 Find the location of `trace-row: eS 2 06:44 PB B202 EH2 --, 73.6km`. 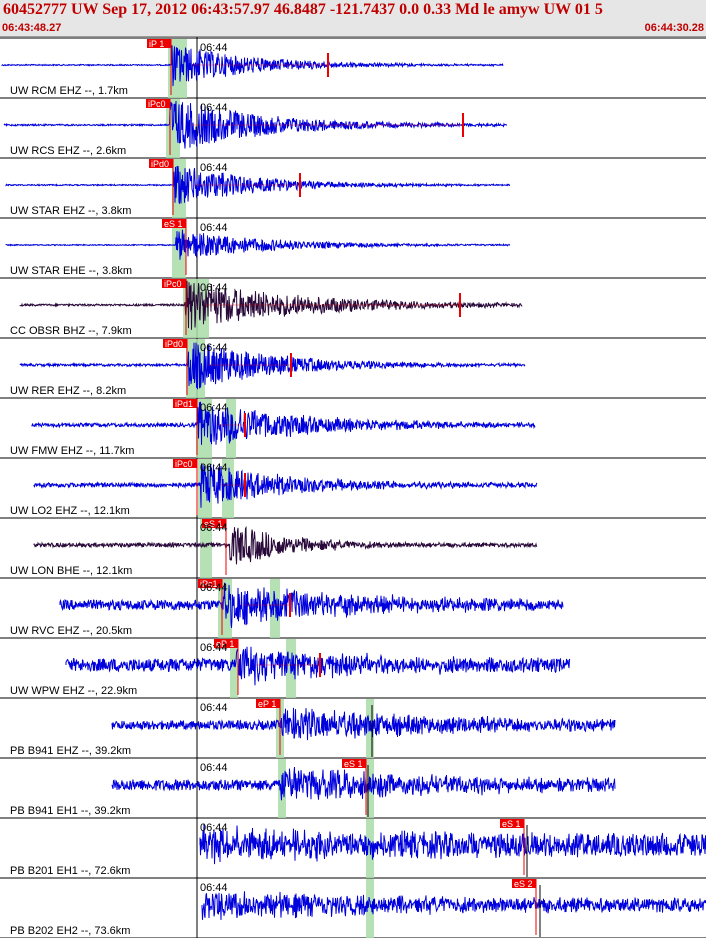

trace-row: eS 2 06:44 PB B202 EH2 --, 73.6km is located at coordinates (358, 908).